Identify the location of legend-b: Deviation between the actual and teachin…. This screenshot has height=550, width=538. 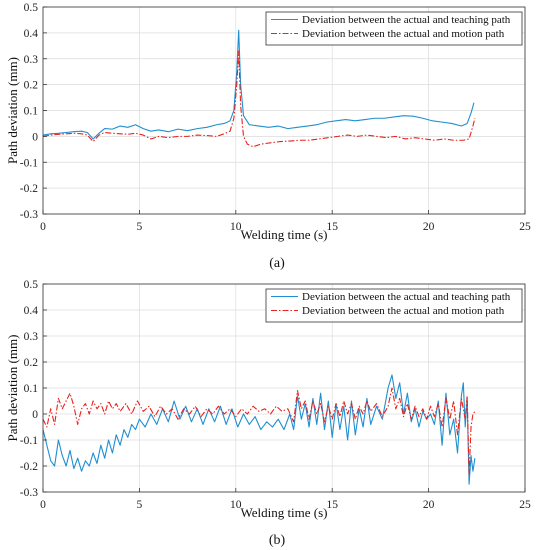
(394, 305).